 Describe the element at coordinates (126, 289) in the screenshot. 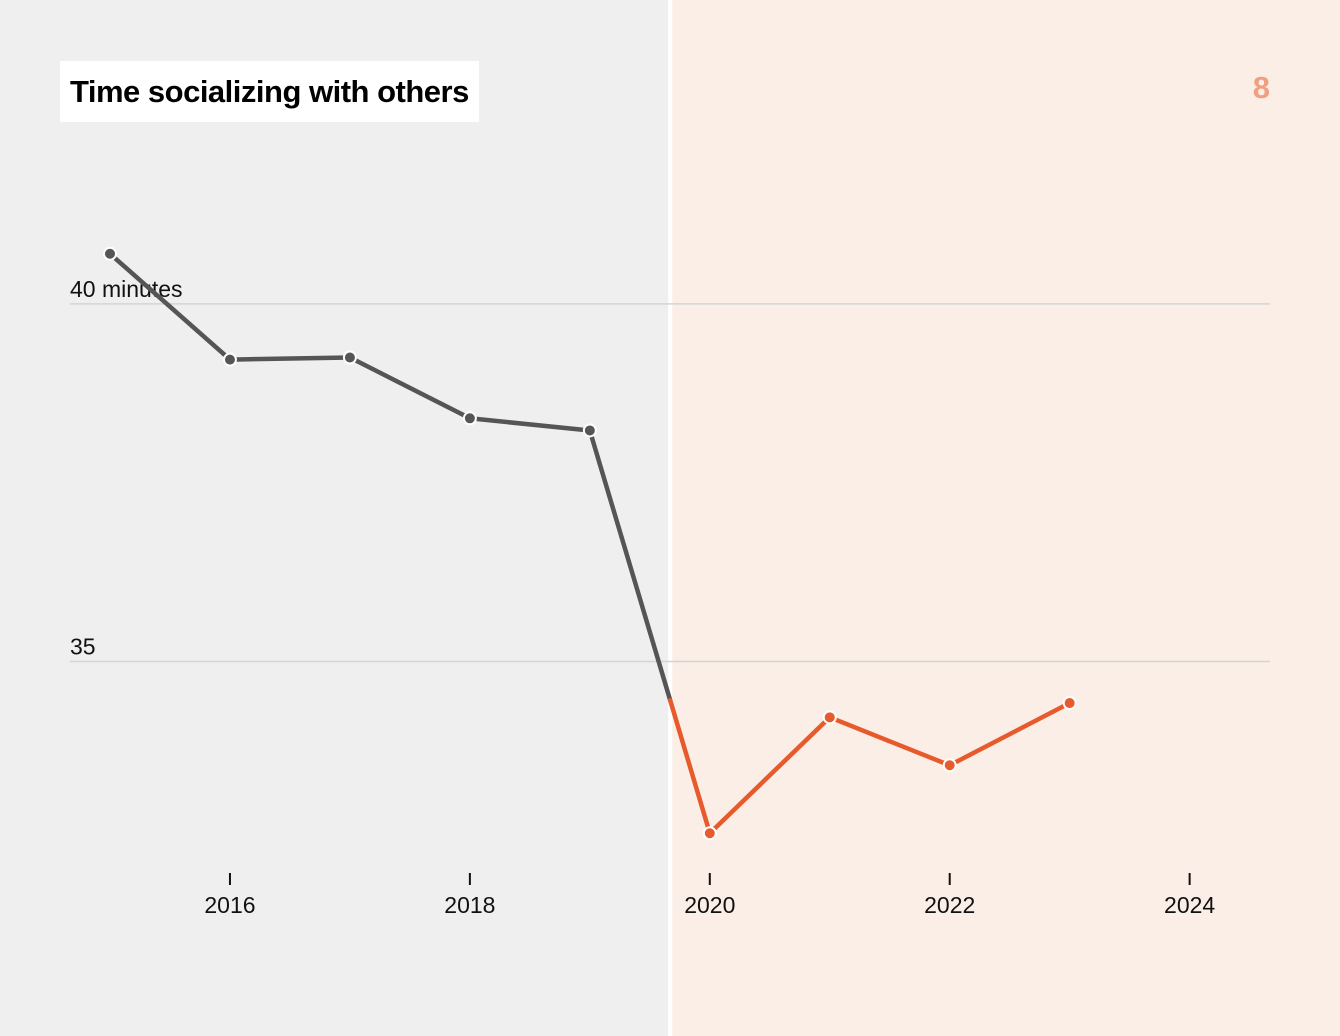

I see `y-tick-label-0: 40 minutes` at that location.